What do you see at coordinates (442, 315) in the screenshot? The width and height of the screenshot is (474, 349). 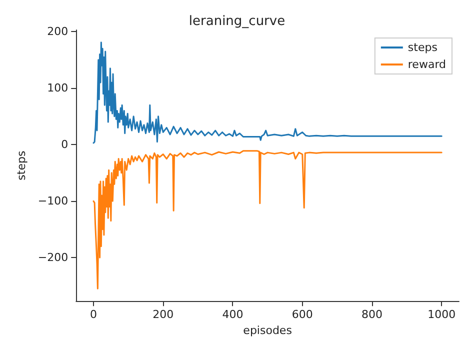 I see `x-tick-label: 1000` at bounding box center [442, 315].